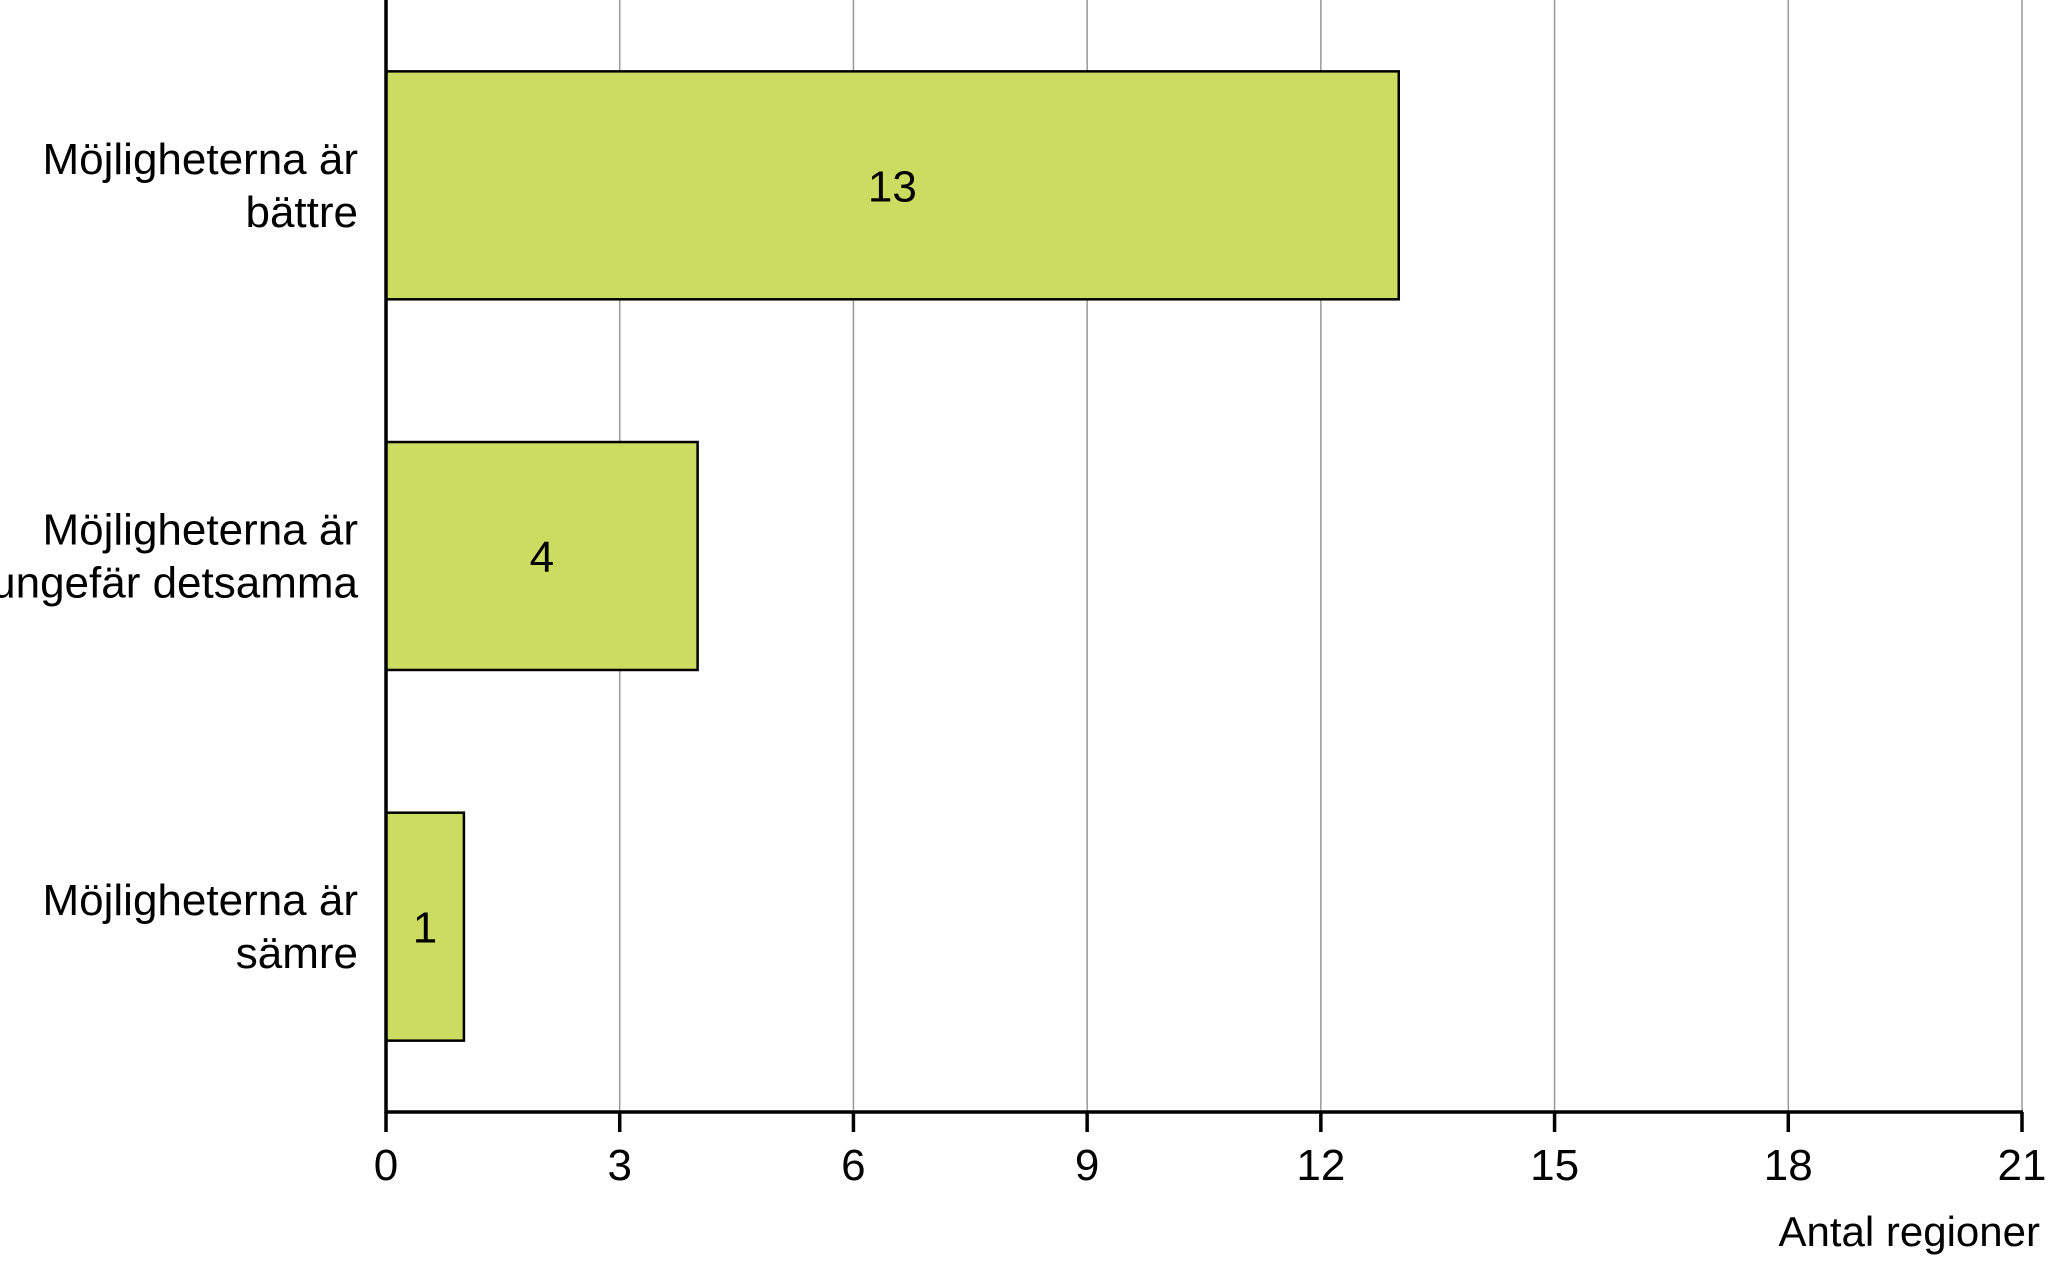 The image size is (2048, 1261). Describe the element at coordinates (1554, 1165) in the screenshot. I see `x-tick-label-15: 15` at that location.